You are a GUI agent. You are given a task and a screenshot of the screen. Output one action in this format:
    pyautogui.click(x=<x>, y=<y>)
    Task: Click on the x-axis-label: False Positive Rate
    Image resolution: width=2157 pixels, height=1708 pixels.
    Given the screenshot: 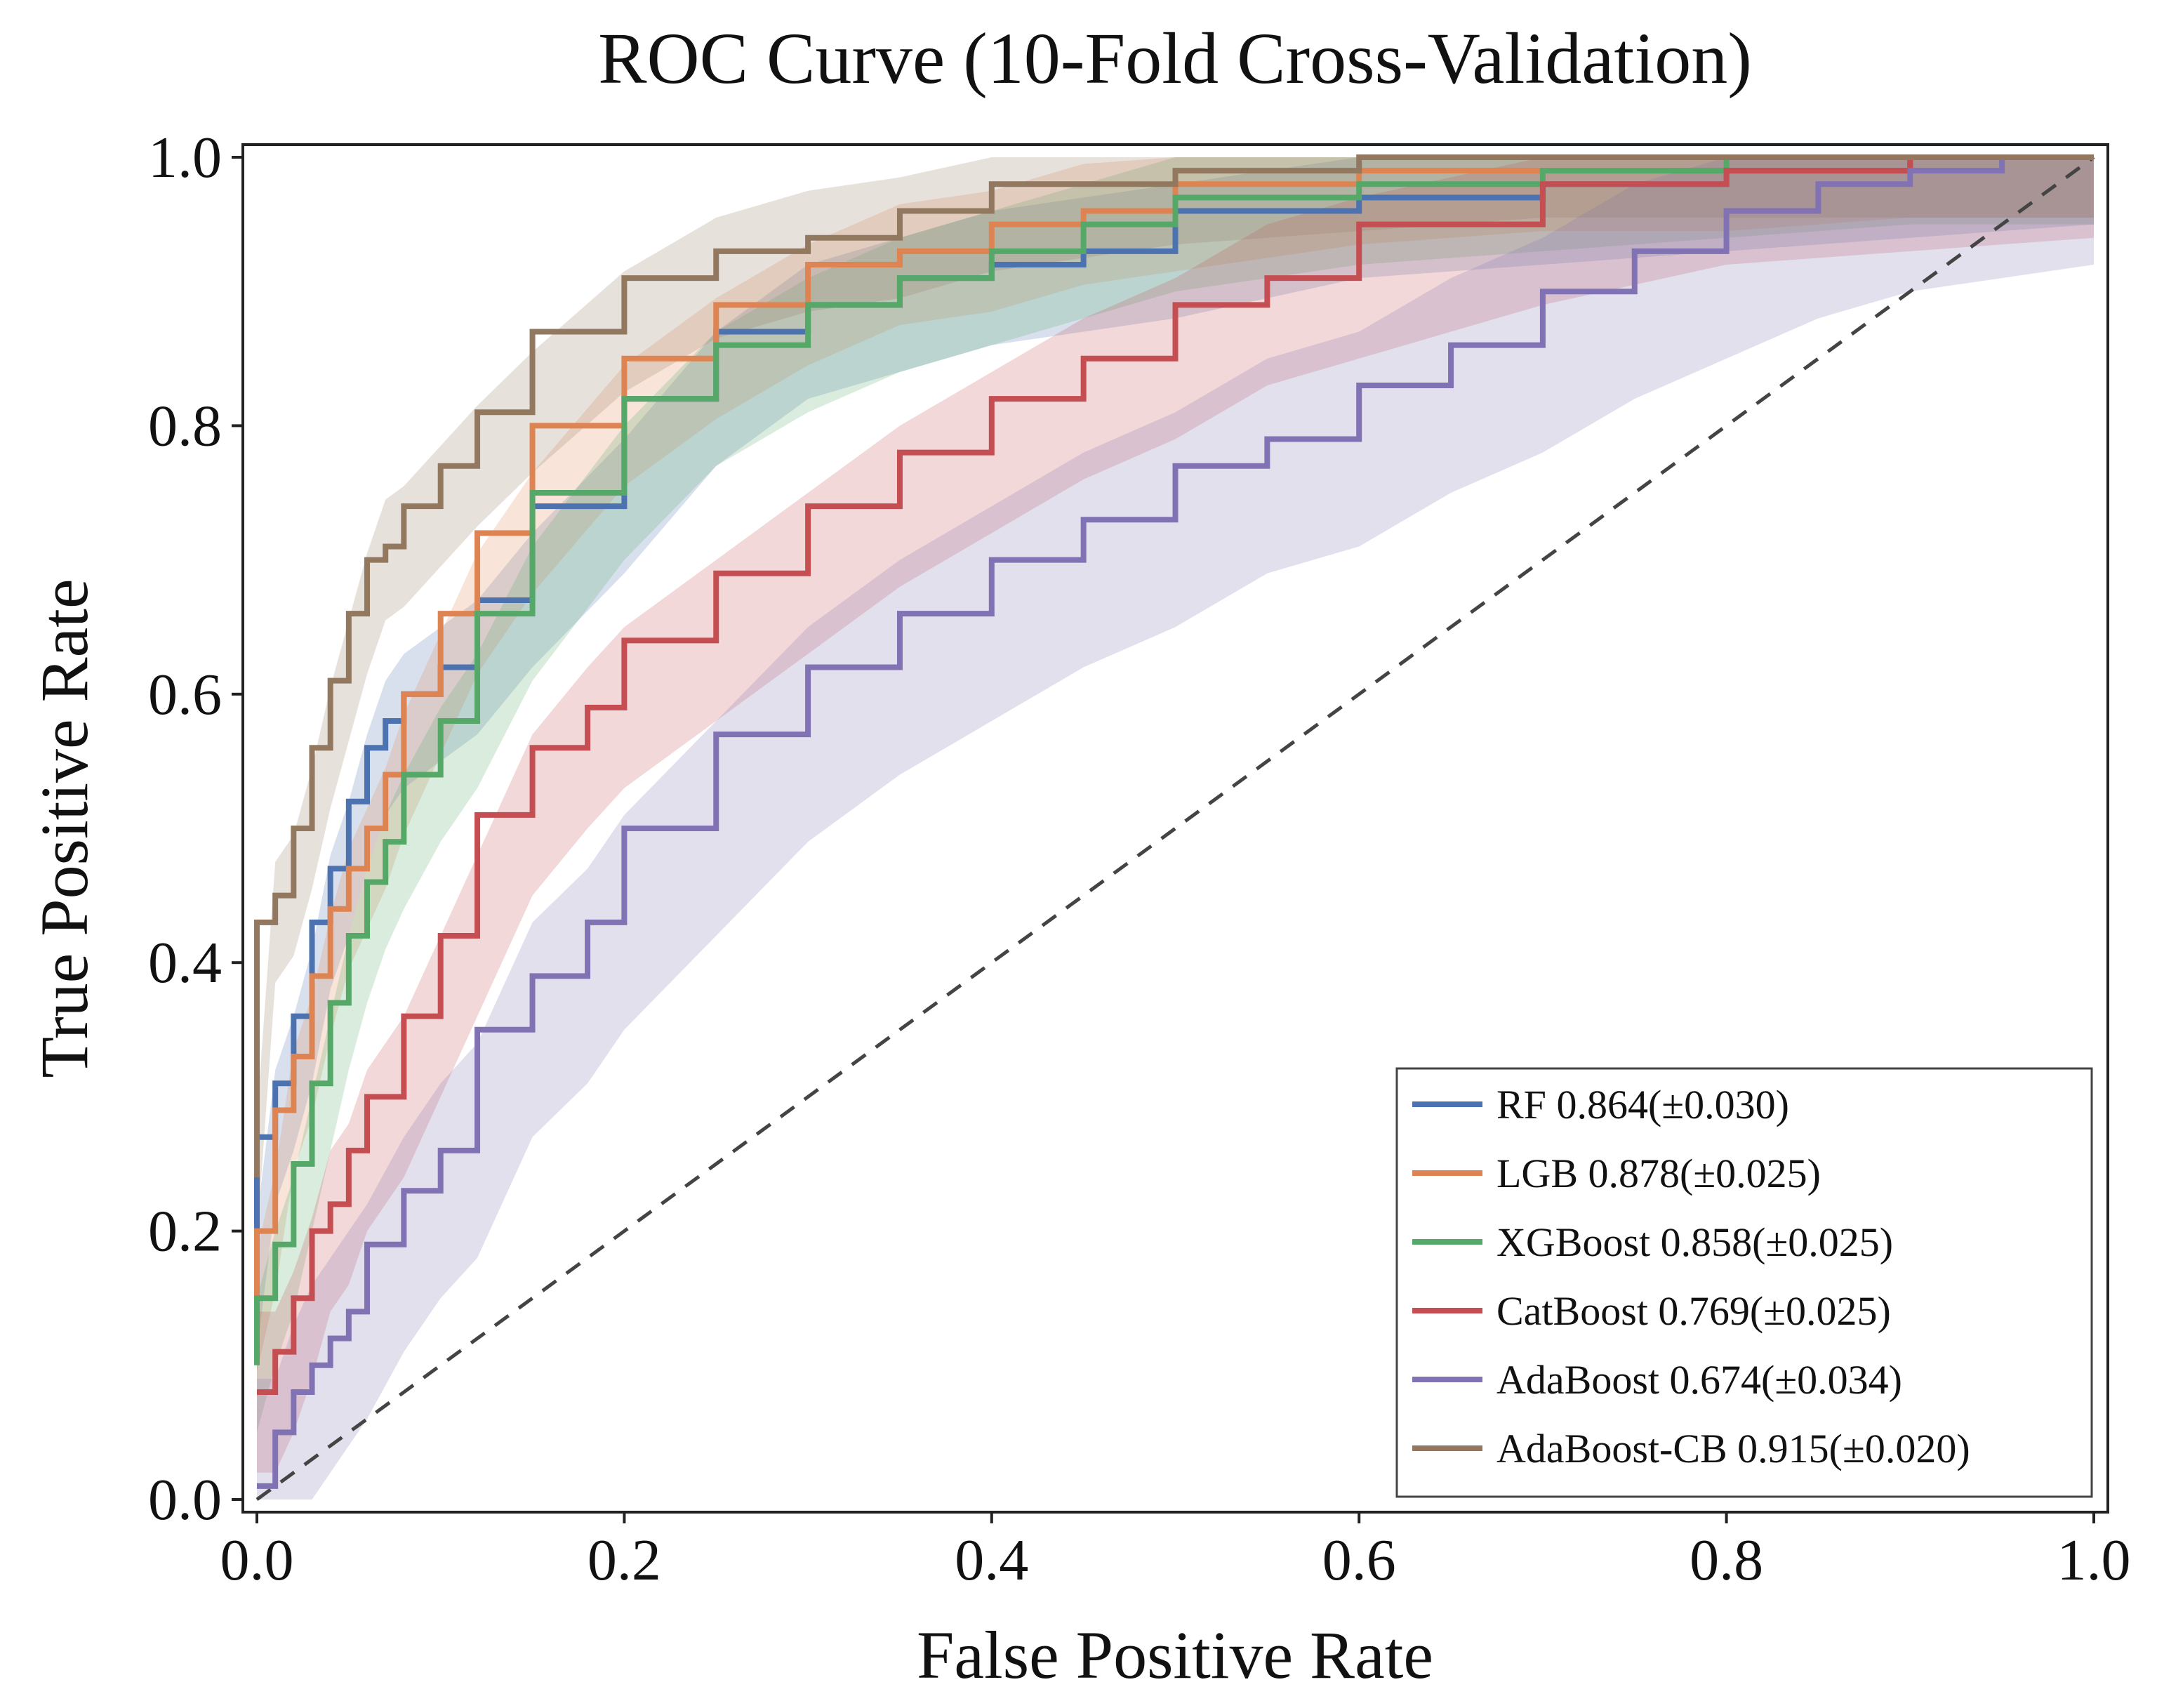 What is the action you would take?
    pyautogui.click(x=1175, y=1655)
    